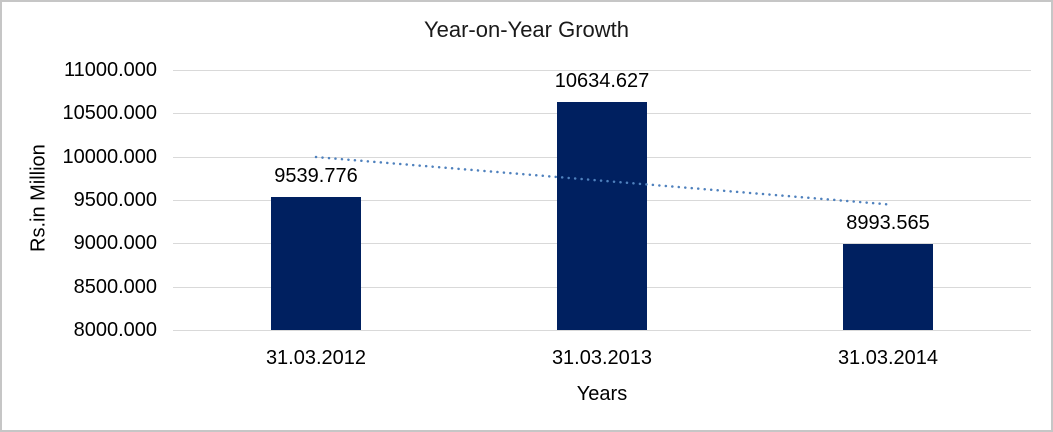 The image size is (1053, 432). What do you see at coordinates (109, 113) in the screenshot?
I see `y-tick-label: 10500.000` at bounding box center [109, 113].